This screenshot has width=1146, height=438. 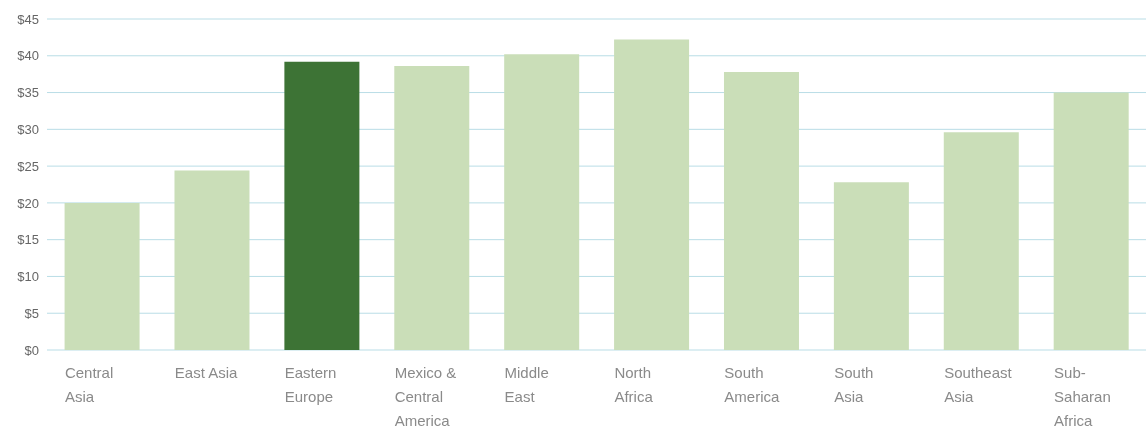 I want to click on y-tick-label: $40, so click(x=28, y=56).